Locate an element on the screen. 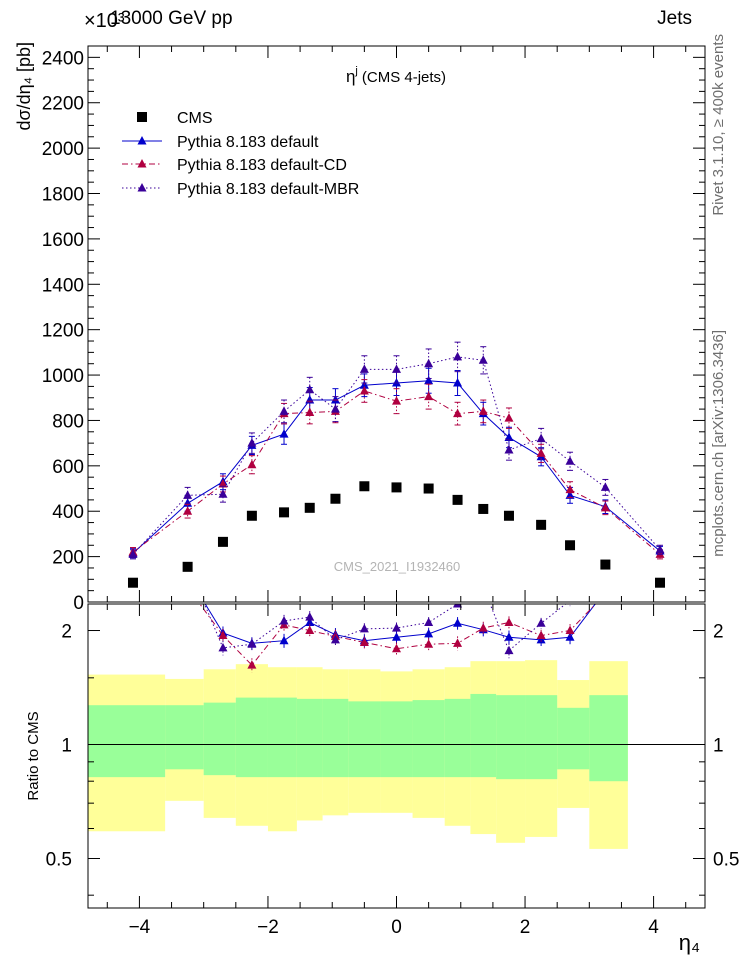 This screenshot has width=746, height=972. x-tick-label: −2 is located at coordinates (268, 927).